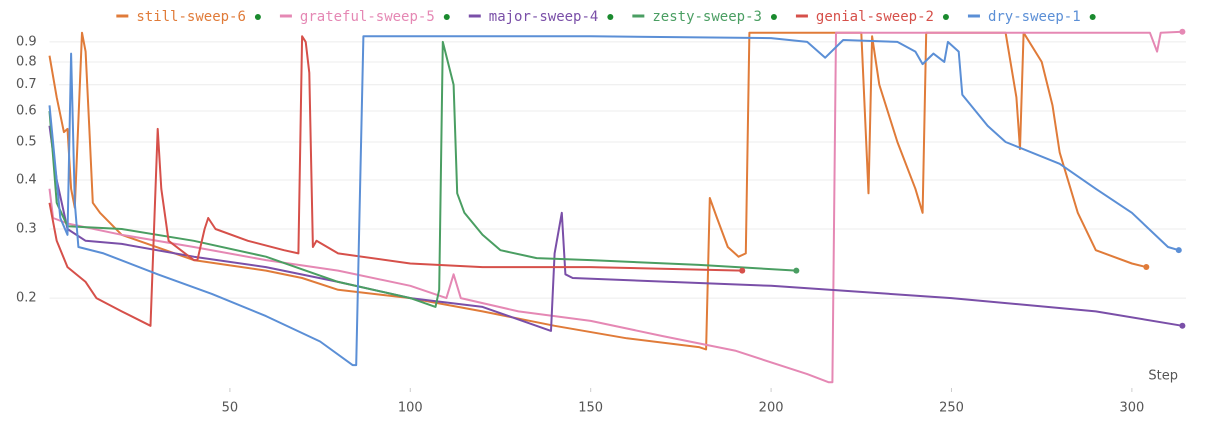  I want to click on x-tick-label: 100, so click(410, 408).